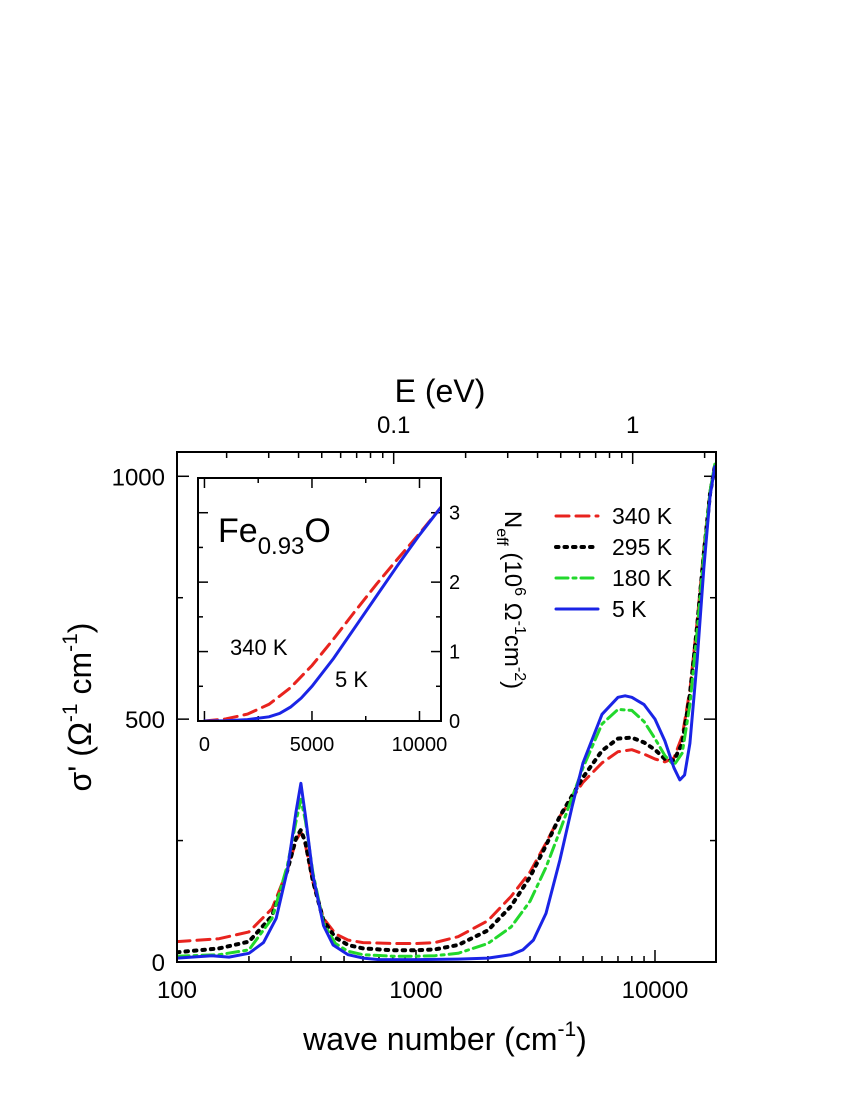  I want to click on legend-label: 295 K, so click(642, 547).